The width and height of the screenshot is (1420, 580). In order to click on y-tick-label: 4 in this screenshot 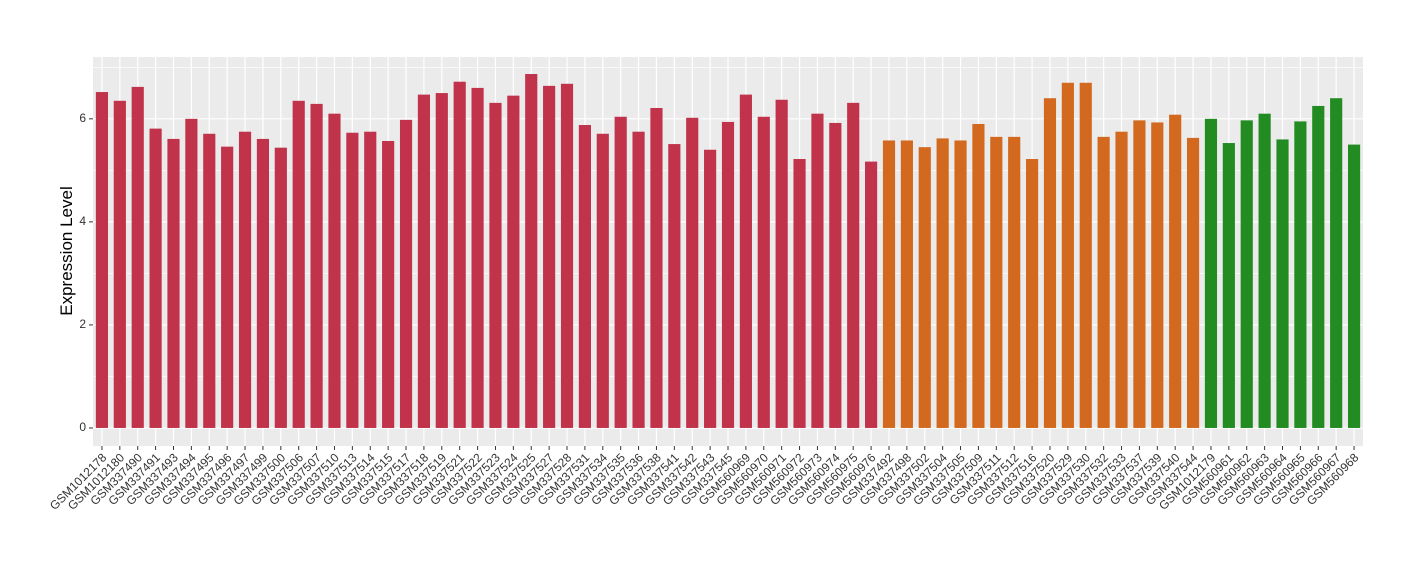, I will do `click(82, 221)`.